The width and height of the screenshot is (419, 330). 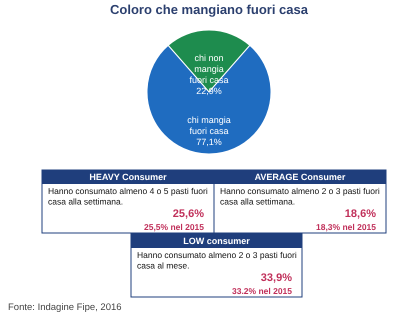 I want to click on text: 25,6%, so click(x=188, y=214).